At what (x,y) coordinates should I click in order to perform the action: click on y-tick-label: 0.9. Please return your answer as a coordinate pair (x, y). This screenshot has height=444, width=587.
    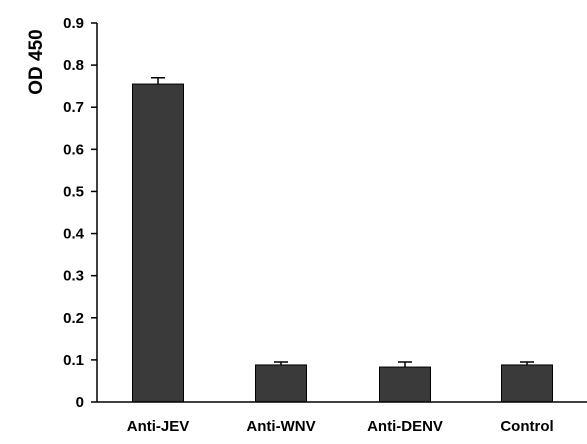
    Looking at the image, I should click on (73, 23).